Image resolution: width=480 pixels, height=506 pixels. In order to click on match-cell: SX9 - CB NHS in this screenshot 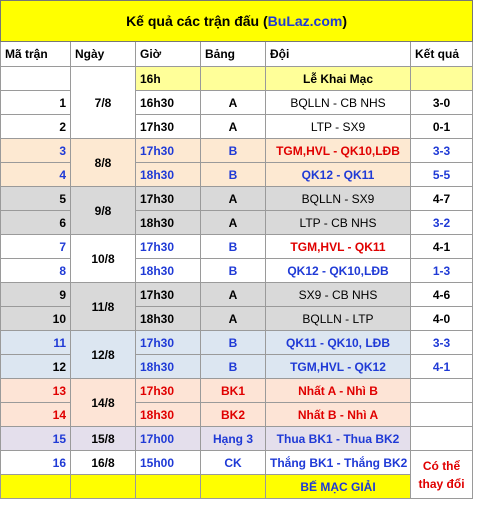, I will do `click(338, 294)`.